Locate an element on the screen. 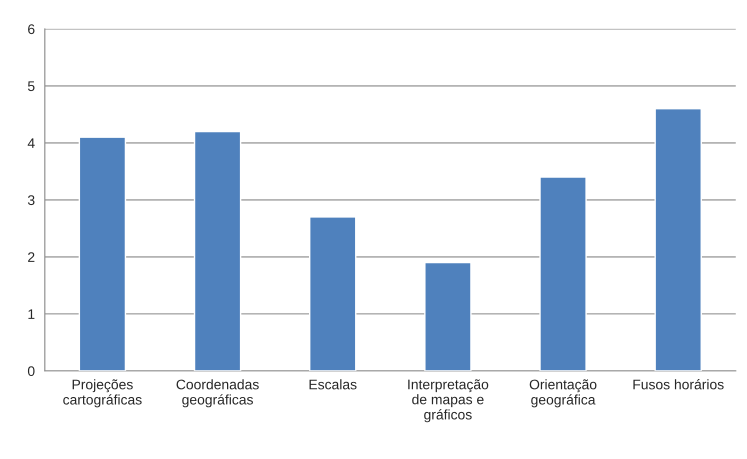 The width and height of the screenshot is (747, 459). x-tick-label: Interpretação de mapas e gráficos is located at coordinates (448, 400).